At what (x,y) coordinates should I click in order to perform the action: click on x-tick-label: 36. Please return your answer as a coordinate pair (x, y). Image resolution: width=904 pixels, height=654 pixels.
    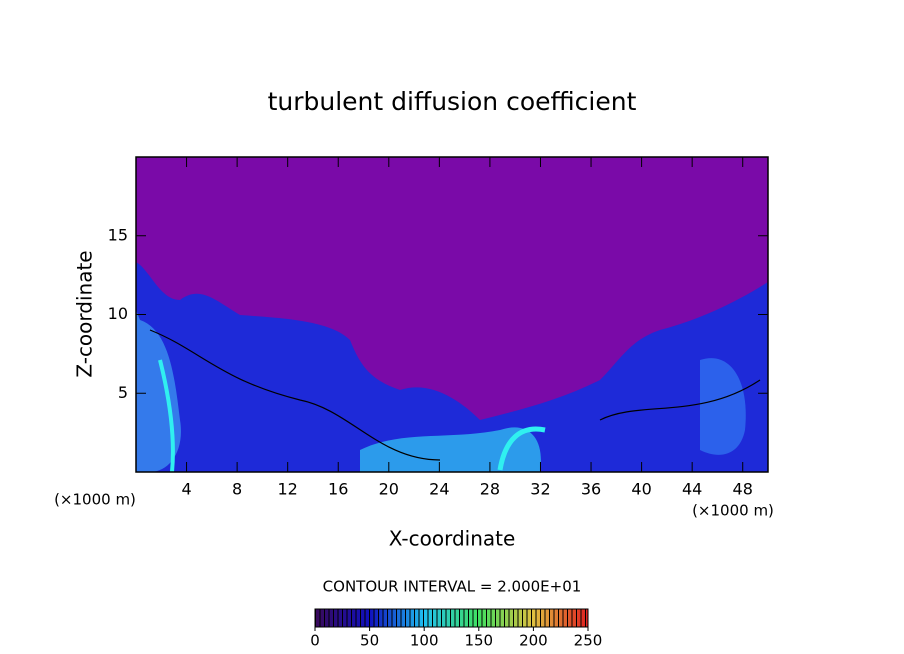
    Looking at the image, I should click on (591, 489).